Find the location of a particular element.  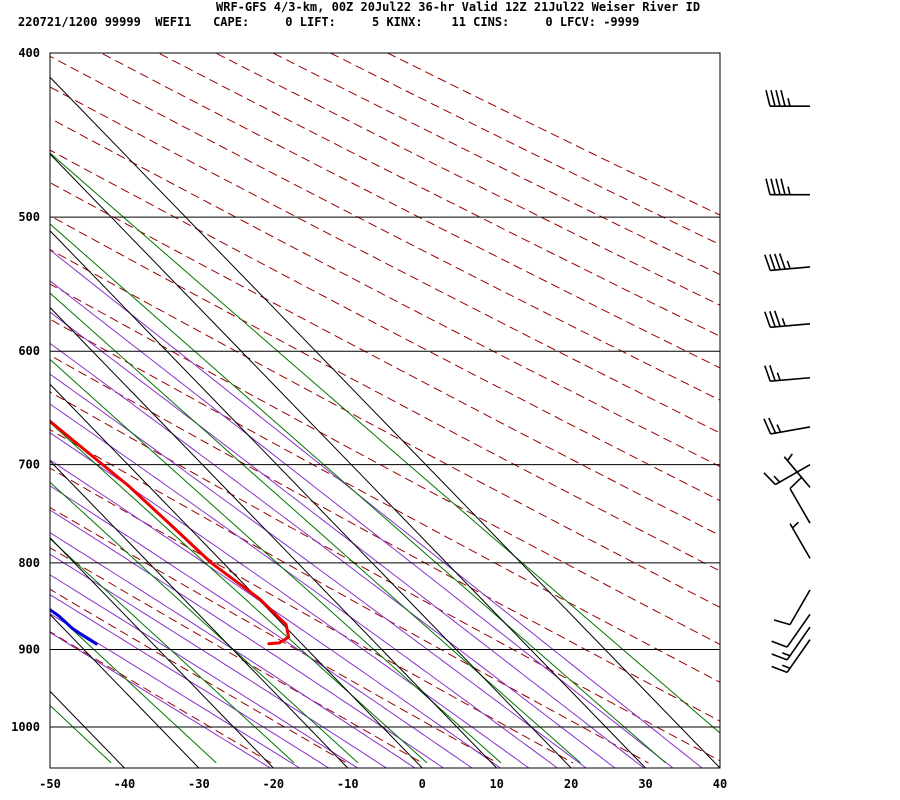

x-tick-label: -50 is located at coordinates (50, 784).